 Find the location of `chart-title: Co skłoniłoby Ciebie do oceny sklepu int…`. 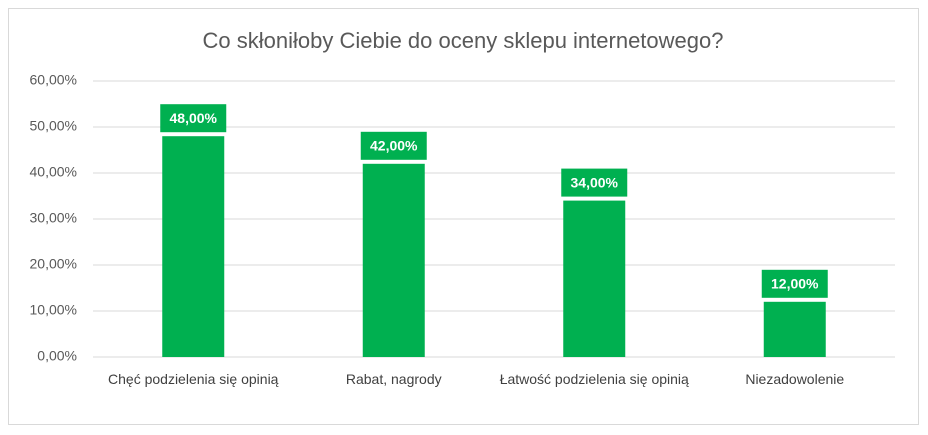

chart-title: Co skłoniłoby Ciebie do oceny sklepu int… is located at coordinates (463, 40).